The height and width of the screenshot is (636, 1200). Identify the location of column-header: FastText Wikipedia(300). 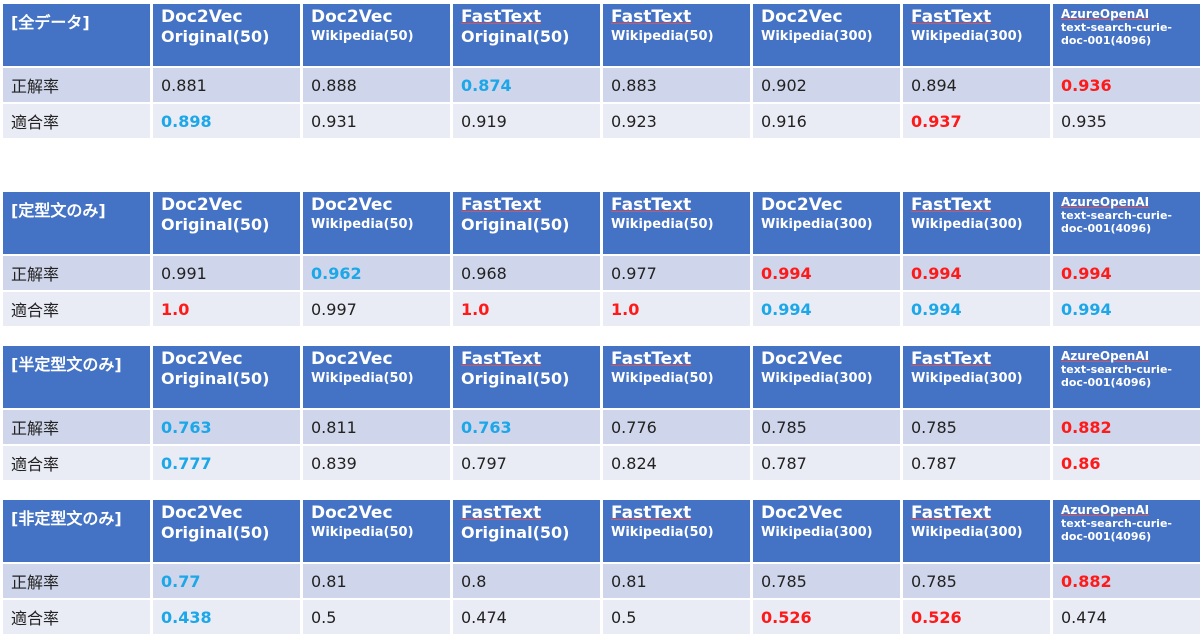
(976, 377).